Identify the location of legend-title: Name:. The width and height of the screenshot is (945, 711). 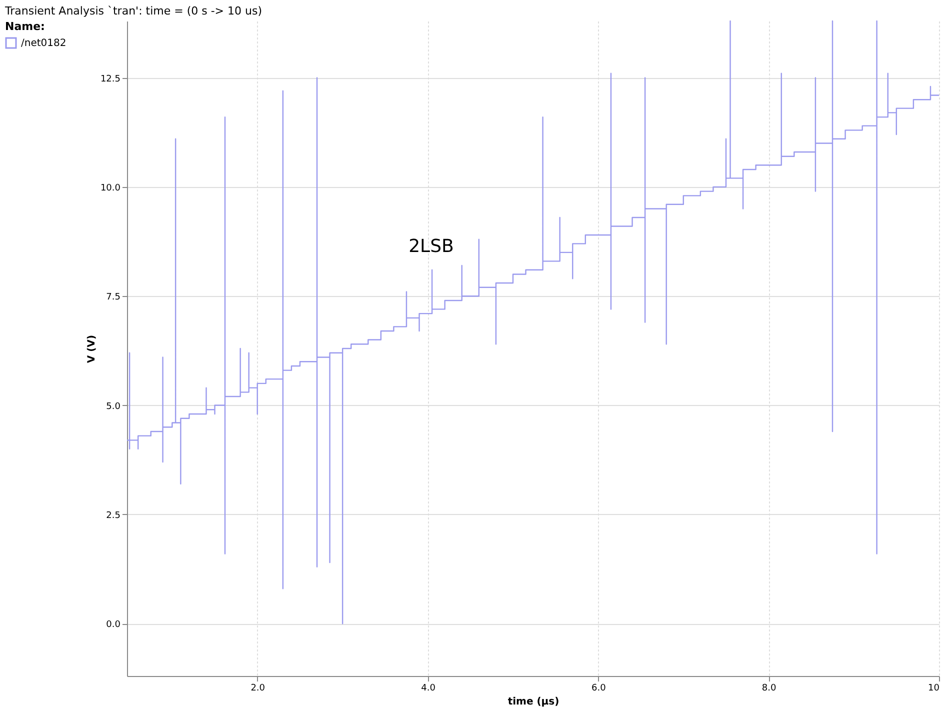
(25, 26).